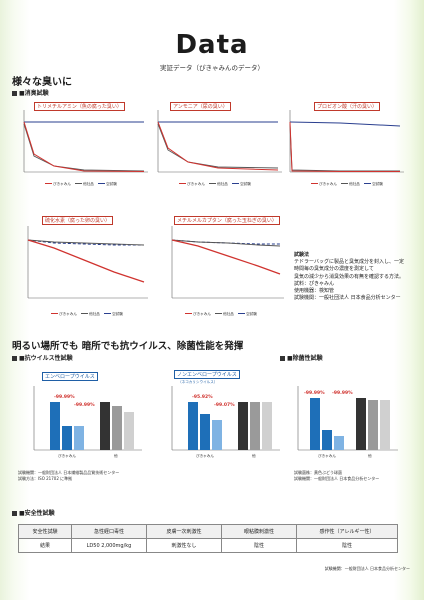  I want to click on odor-chart-3-label: プロピオン酸（汗の臭い）, so click(347, 106).